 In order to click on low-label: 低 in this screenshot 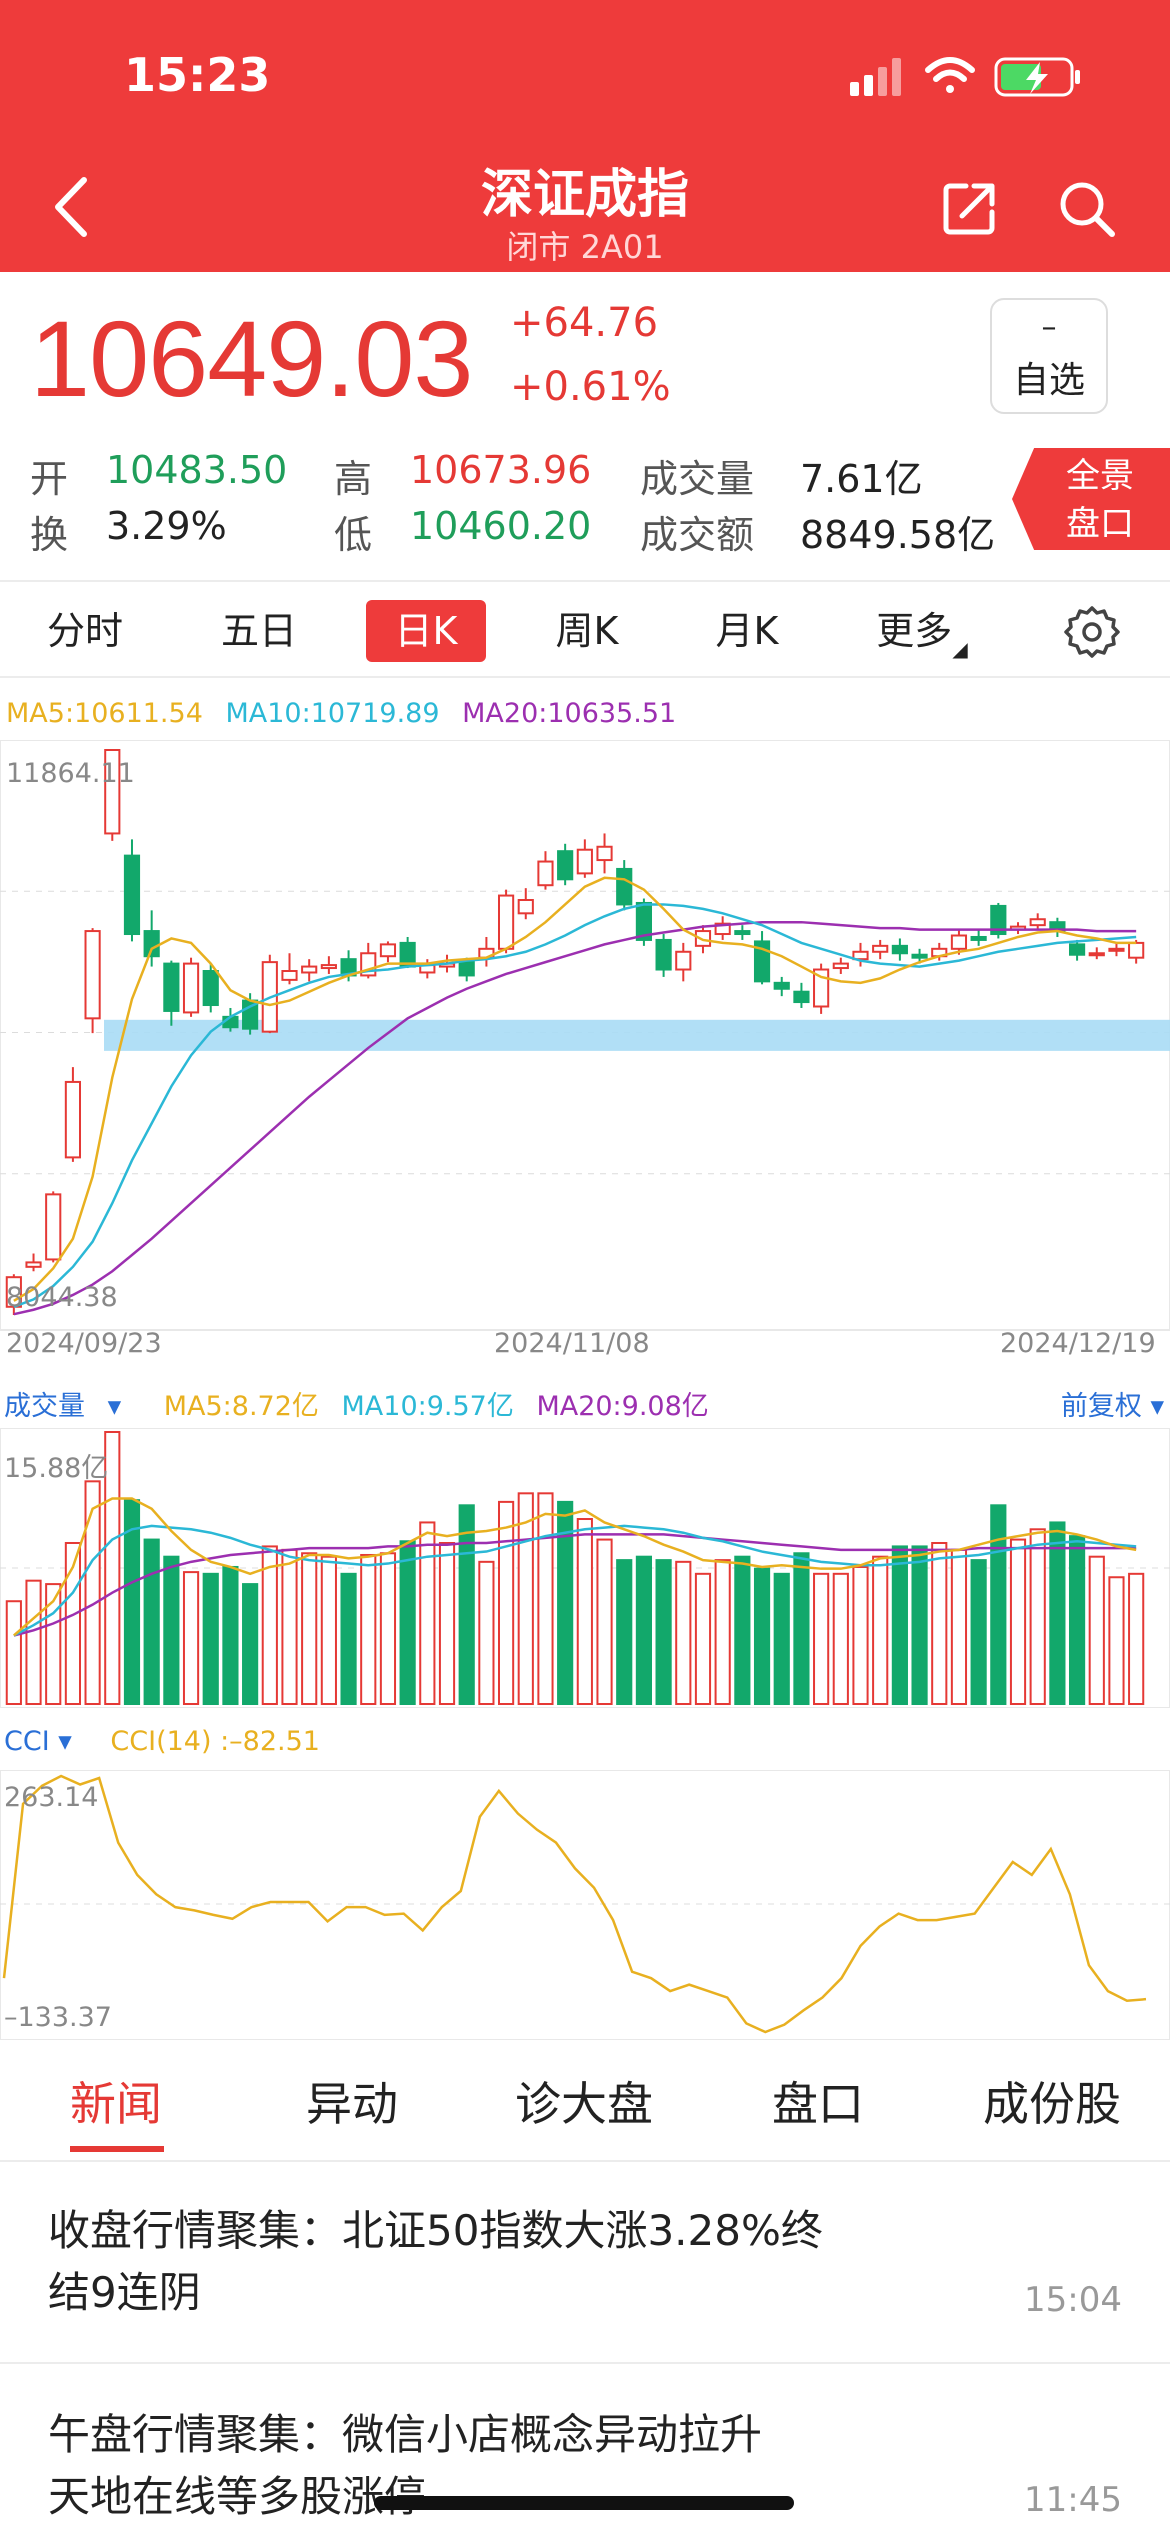, I will do `click(353, 535)`.